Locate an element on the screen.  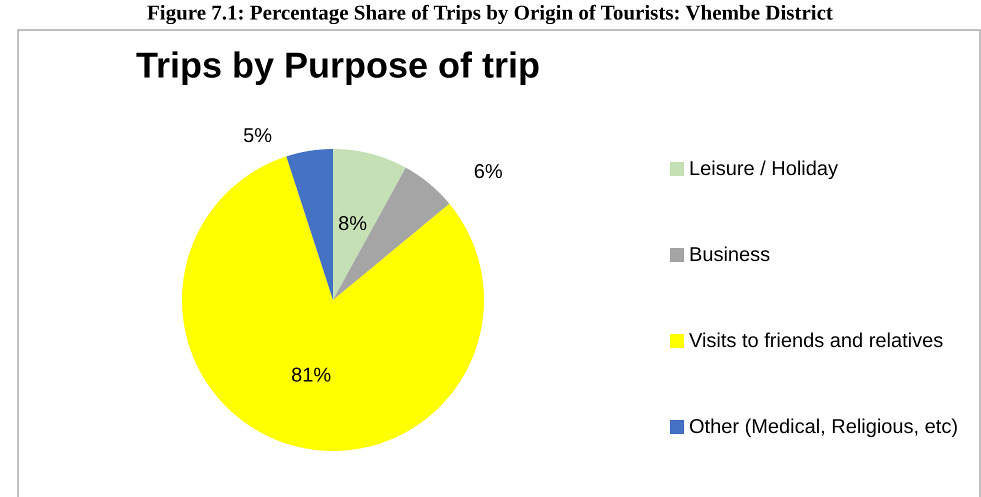
data-label: 6% is located at coordinates (488, 172).